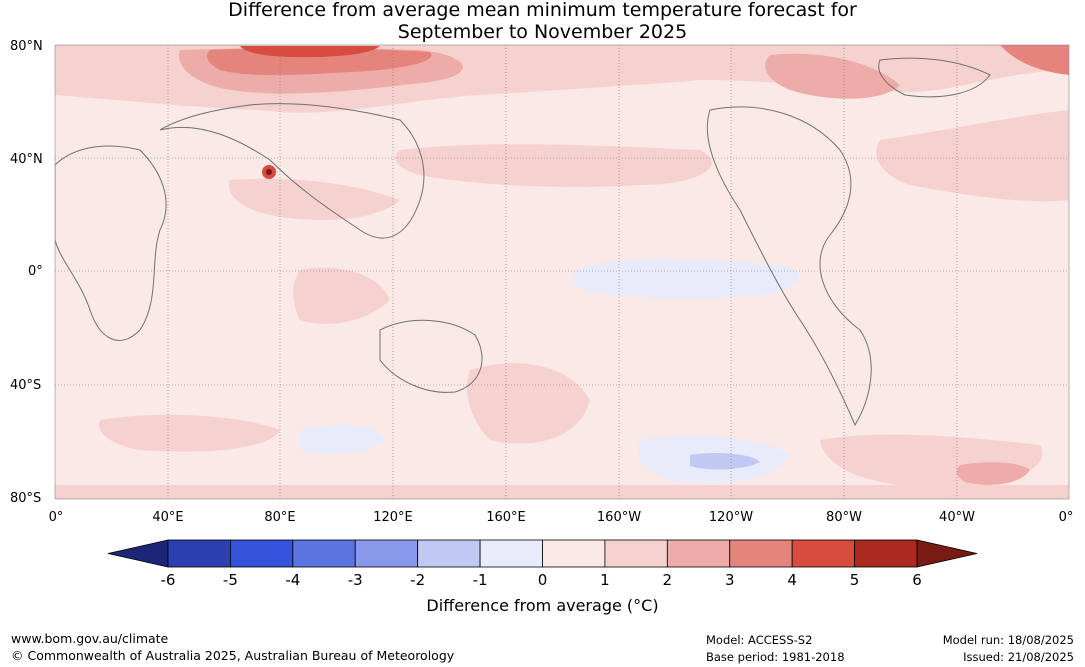 This screenshot has width=1085, height=667. I want to click on cool-anomaly-equatorial-pacific, so click(686, 278).